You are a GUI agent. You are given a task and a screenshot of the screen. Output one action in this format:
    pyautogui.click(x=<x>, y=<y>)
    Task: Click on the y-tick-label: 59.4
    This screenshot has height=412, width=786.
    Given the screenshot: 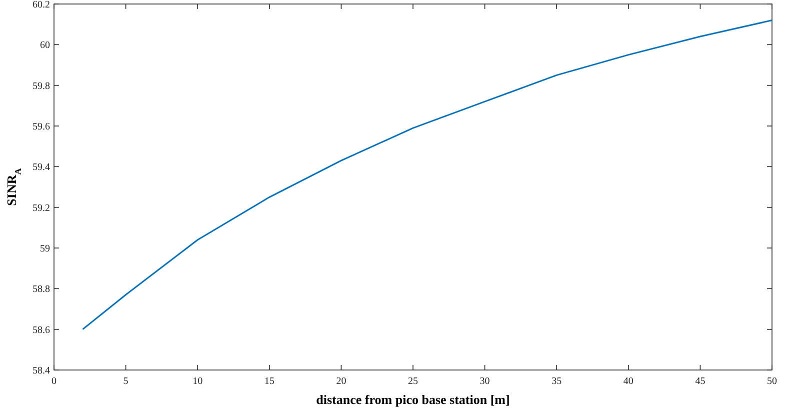 What is the action you would take?
    pyautogui.click(x=41, y=168)
    